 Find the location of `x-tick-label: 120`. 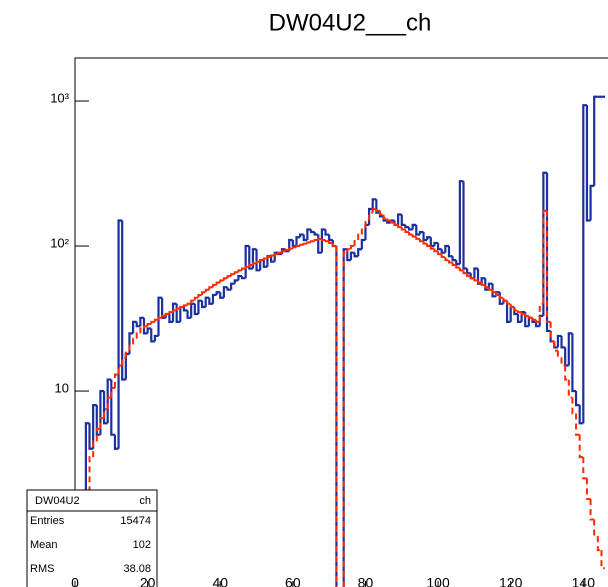

x-tick-label: 120 is located at coordinates (511, 581).